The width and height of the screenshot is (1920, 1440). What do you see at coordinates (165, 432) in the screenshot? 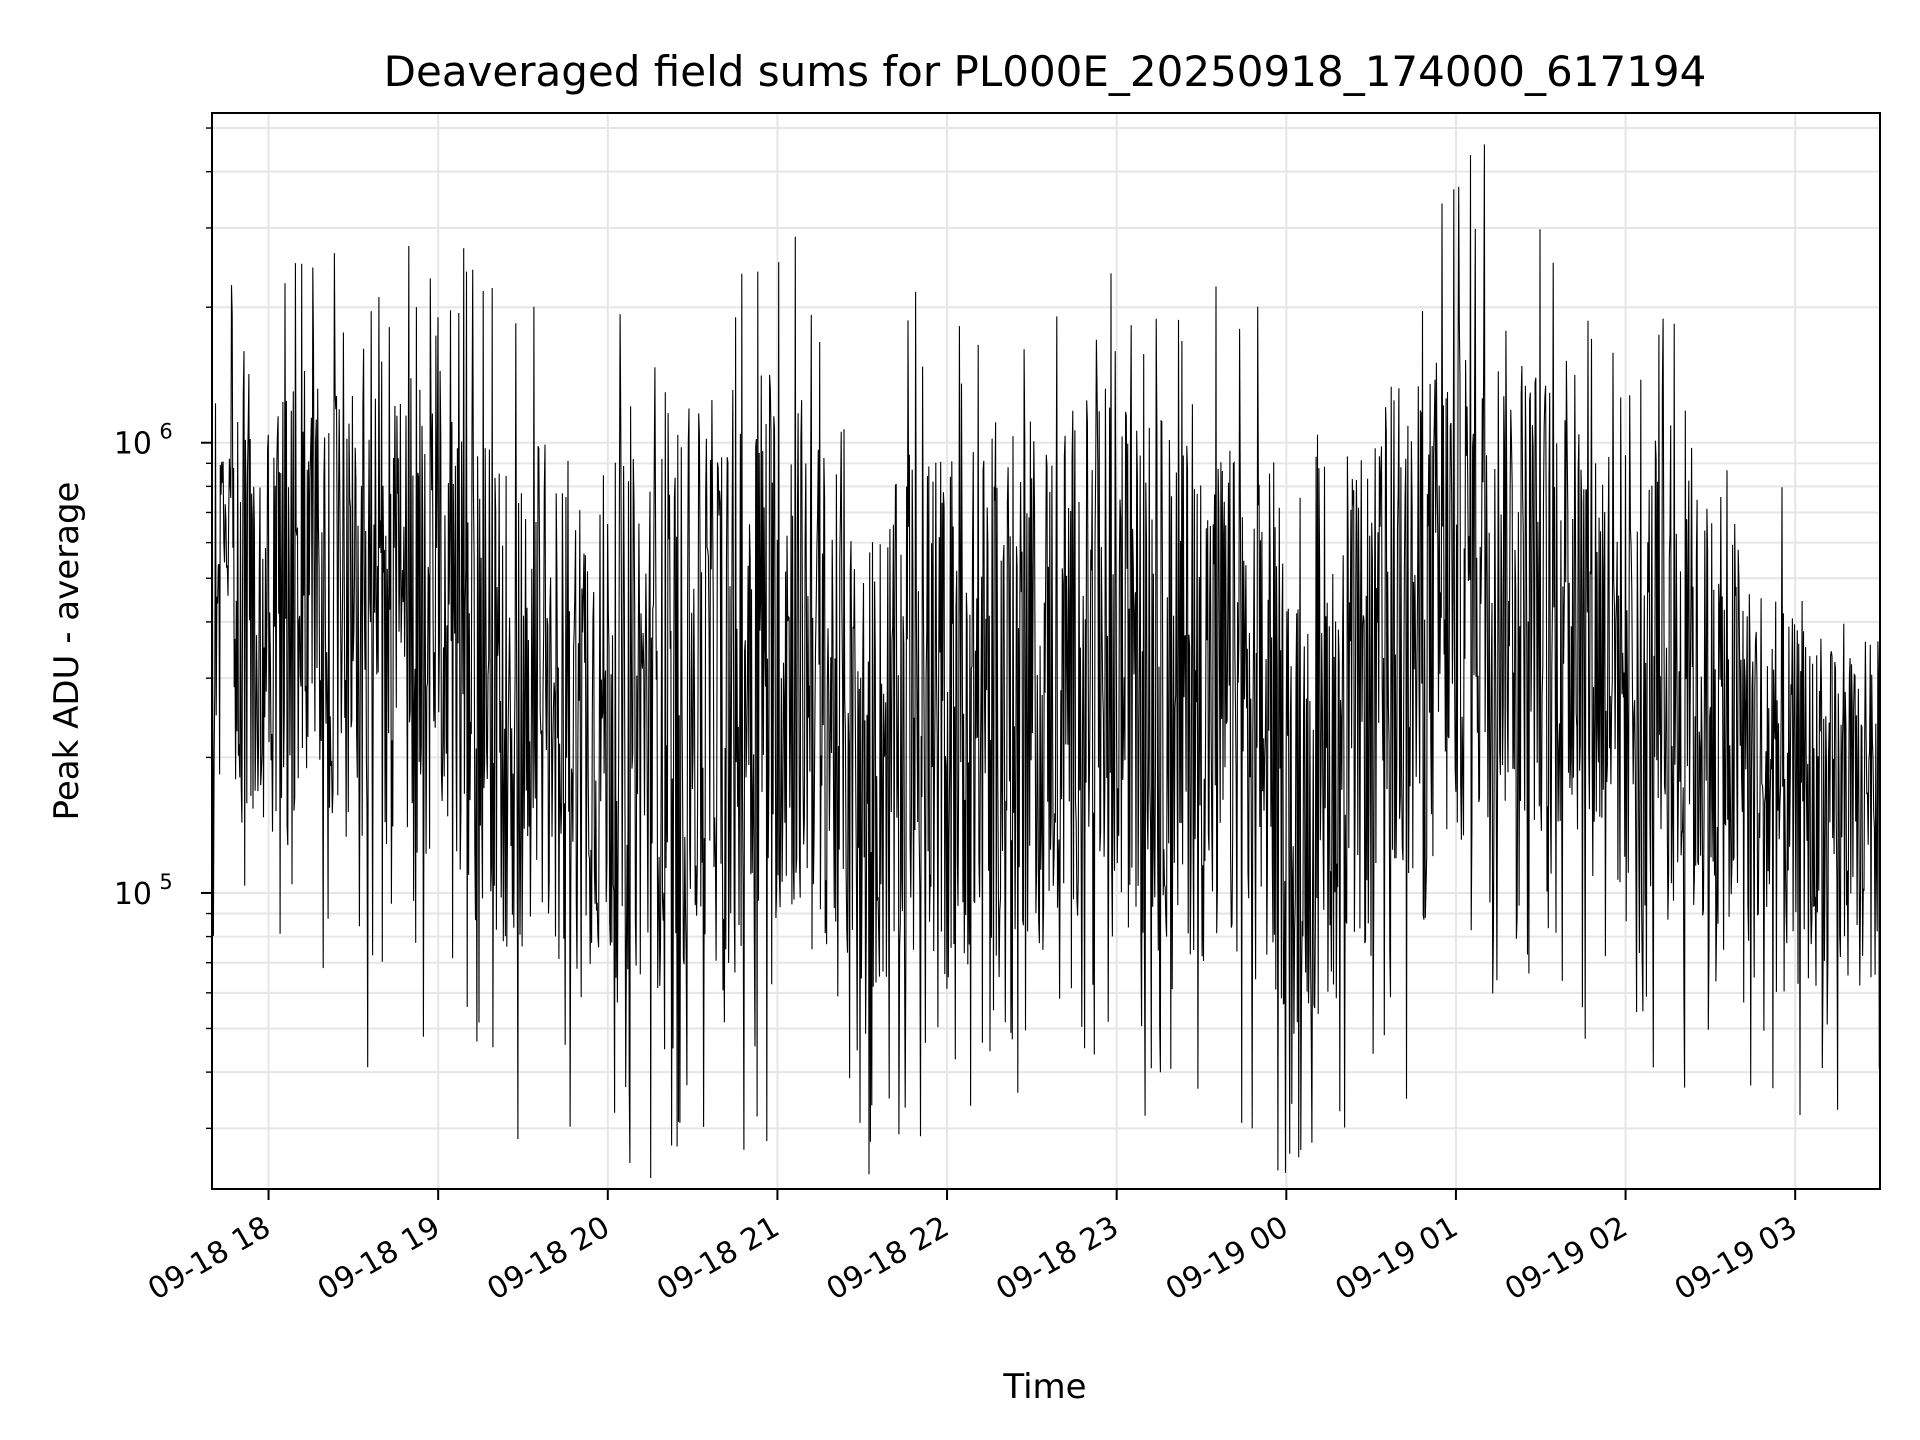
I see `y-tick-exponent: 6` at bounding box center [165, 432].